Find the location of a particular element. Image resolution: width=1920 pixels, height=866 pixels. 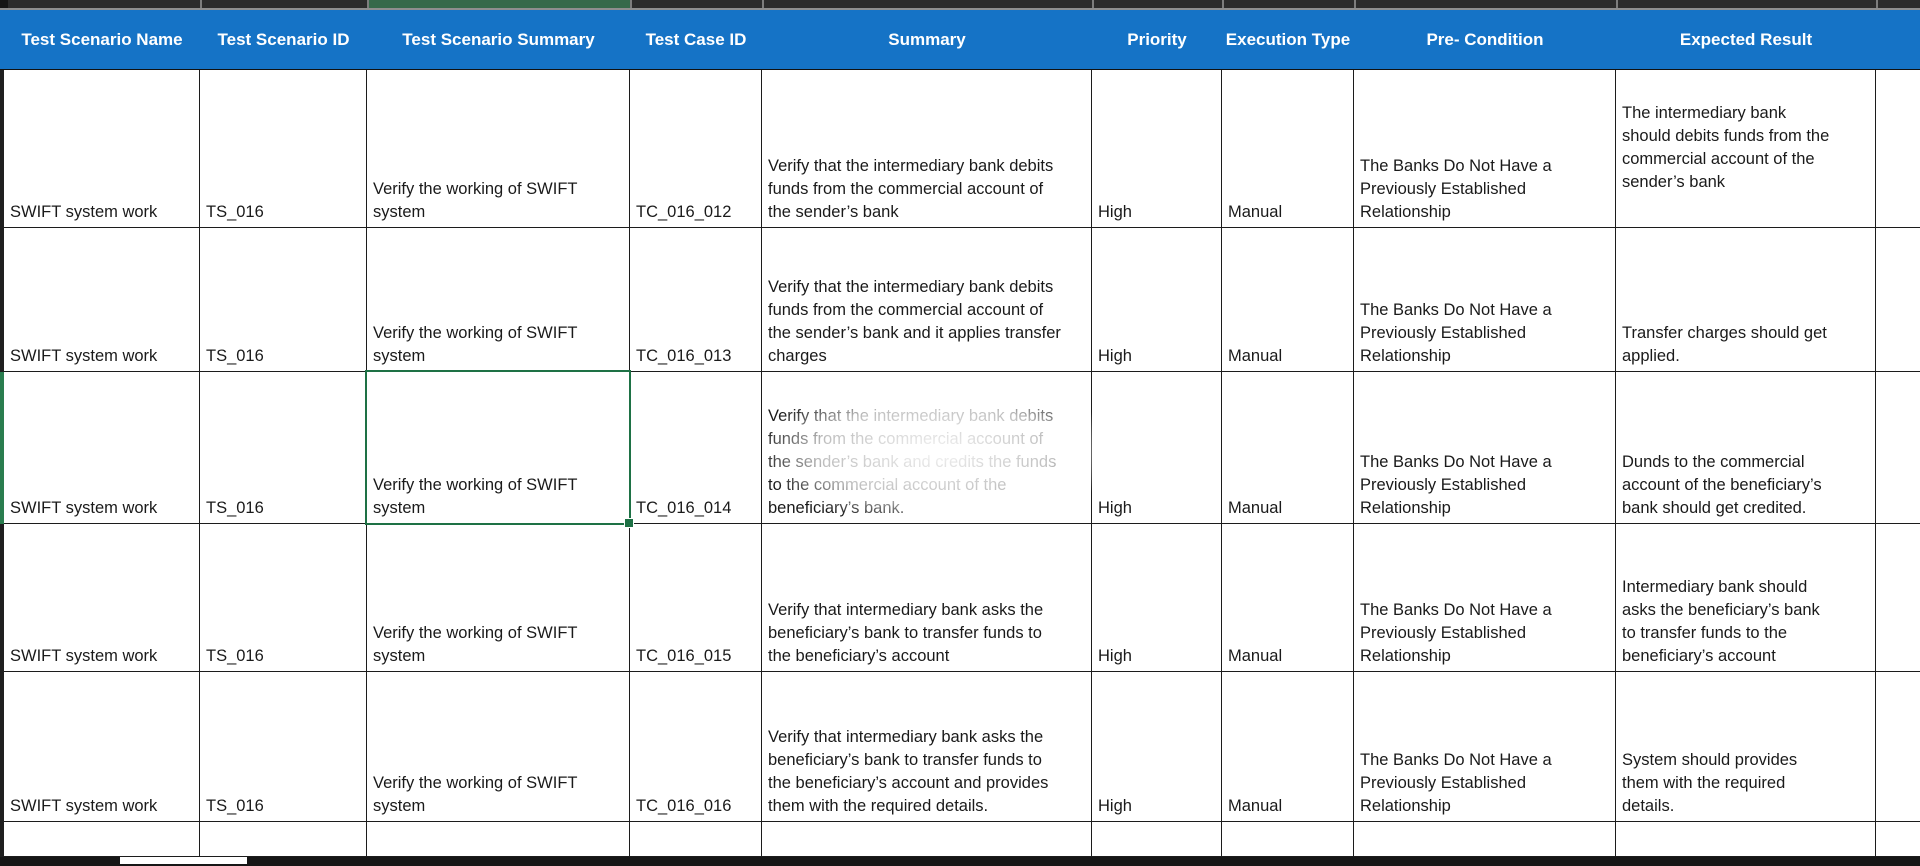

column-header-test-scenario-name: Test Scenario Name is located at coordinates (102, 39).